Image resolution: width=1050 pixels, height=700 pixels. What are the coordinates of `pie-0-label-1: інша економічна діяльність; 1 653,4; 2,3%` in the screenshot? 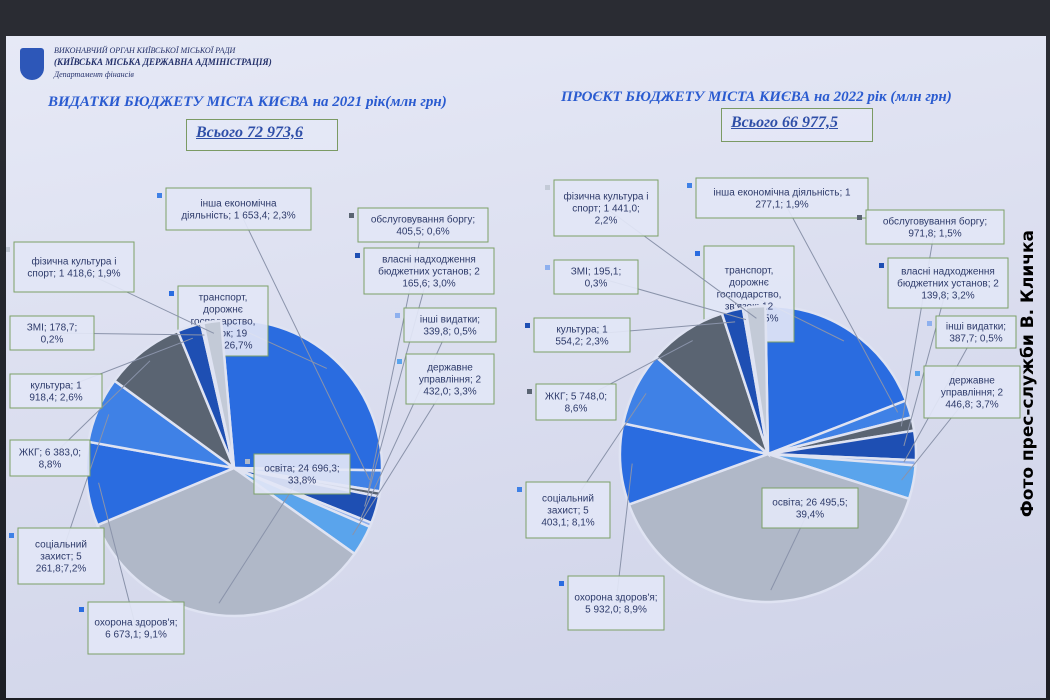 It's located at (238, 210).